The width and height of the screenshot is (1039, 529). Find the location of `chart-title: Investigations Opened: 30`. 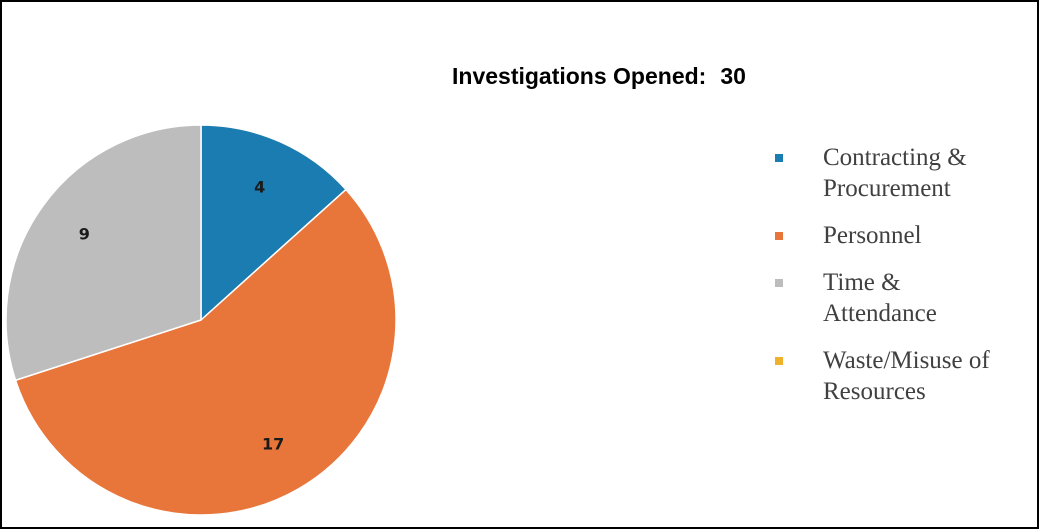

chart-title: Investigations Opened: 30 is located at coordinates (599, 76).